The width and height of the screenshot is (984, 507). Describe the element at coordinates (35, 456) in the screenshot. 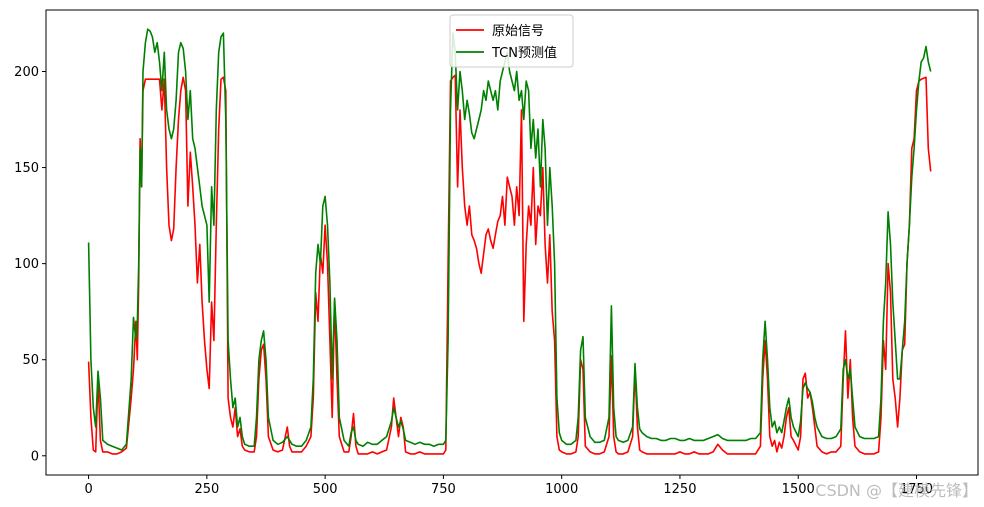

I see `y-tick-label: 0` at that location.